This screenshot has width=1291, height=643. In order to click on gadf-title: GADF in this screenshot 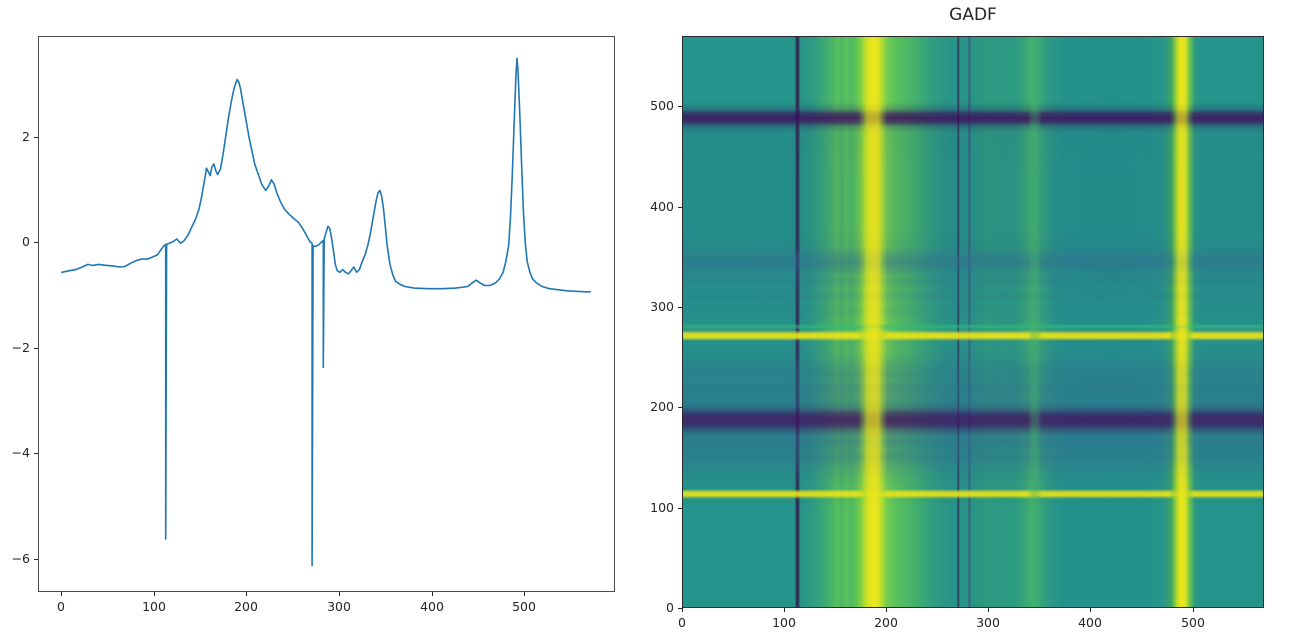, I will do `click(973, 15)`.